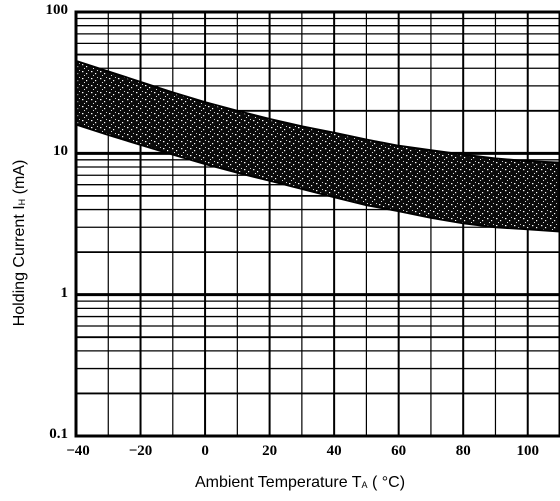 This screenshot has height=501, width=560. I want to click on x-tick-label: 0, so click(205, 451).